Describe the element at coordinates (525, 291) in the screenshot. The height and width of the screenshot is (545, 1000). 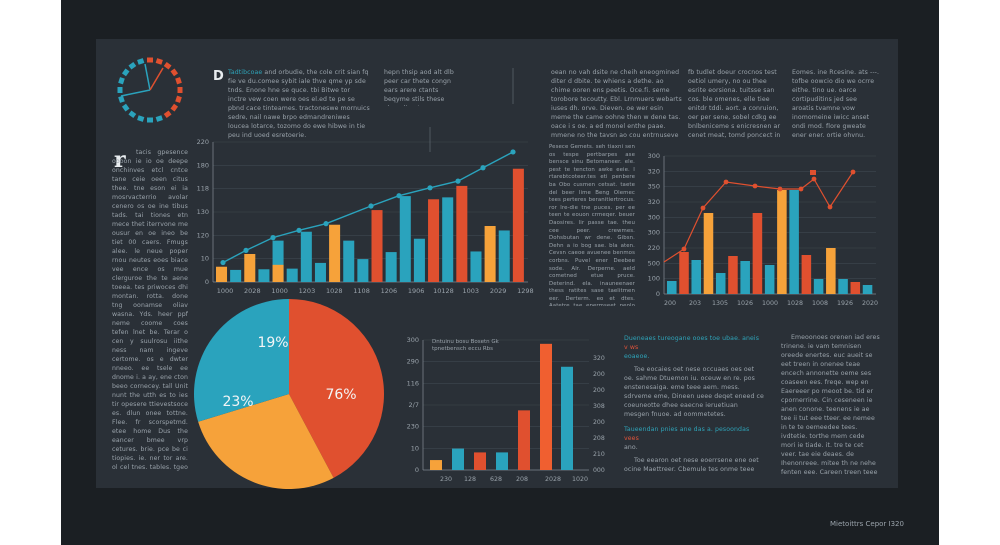
I see `tick-label: 1298` at that location.